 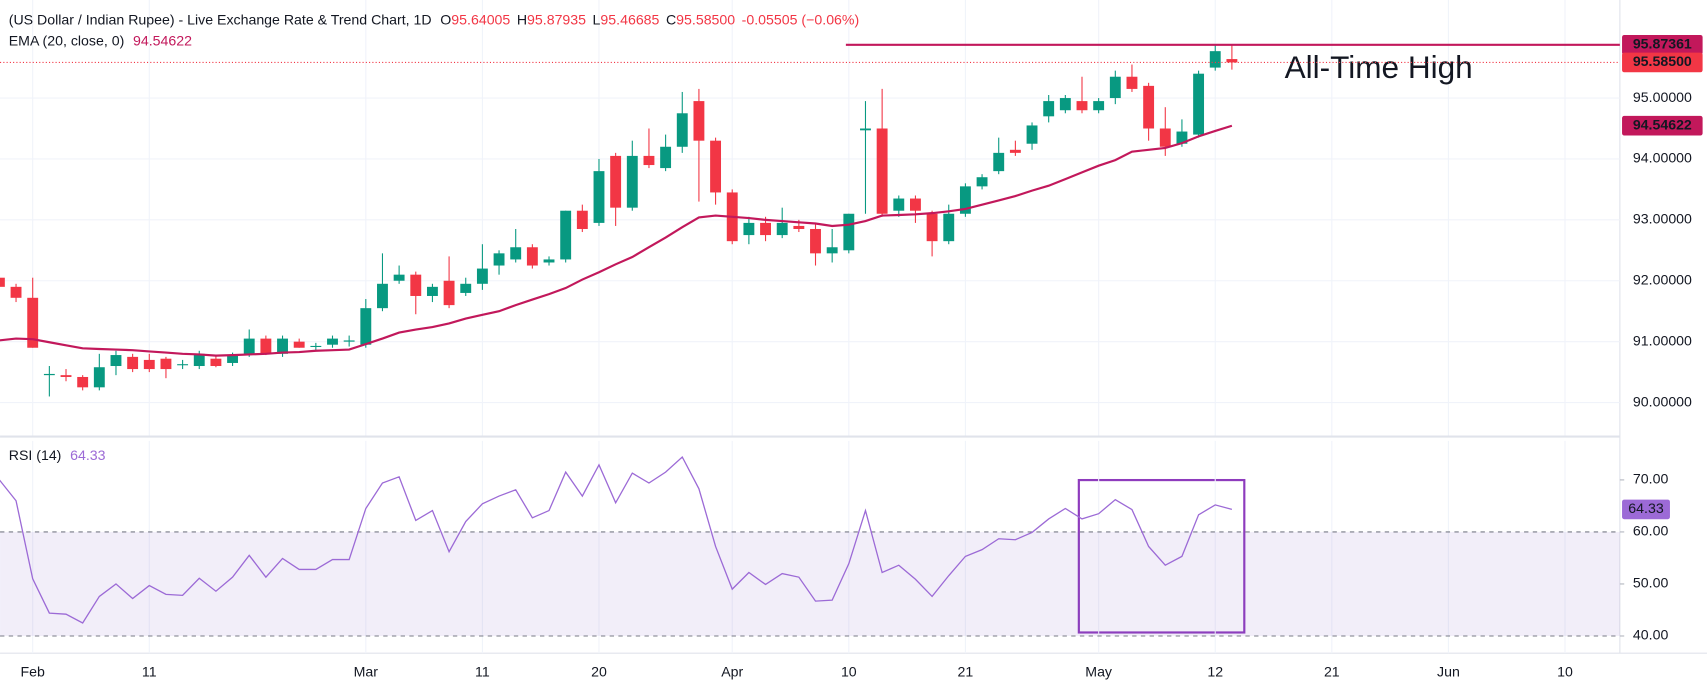 What do you see at coordinates (801, 19) in the screenshot?
I see `quote-change: -0.05505 (−0.06%)` at bounding box center [801, 19].